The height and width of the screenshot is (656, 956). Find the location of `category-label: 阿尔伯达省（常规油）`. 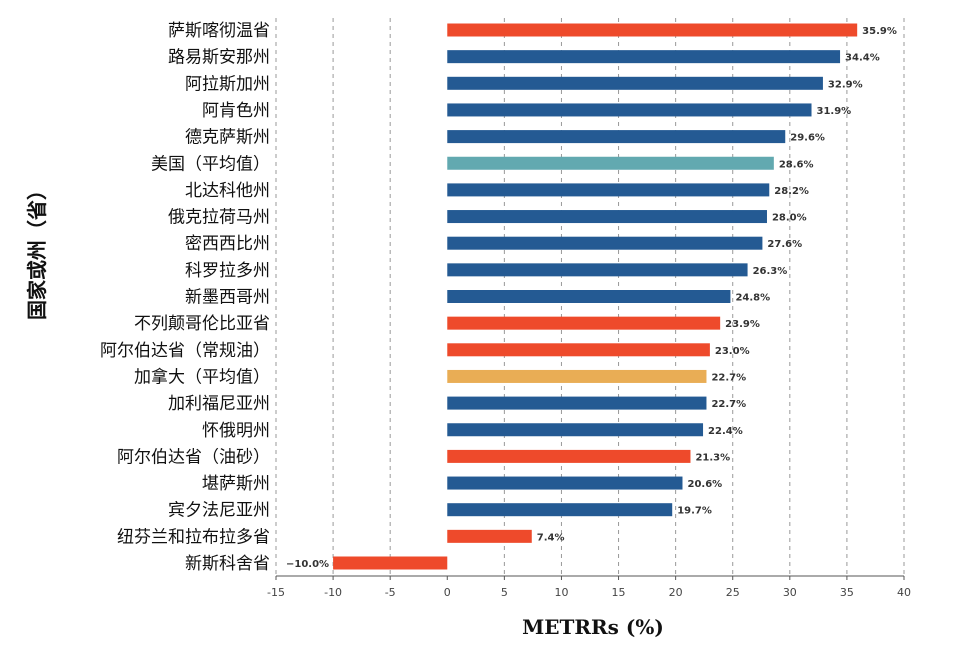

category-label: 阿尔伯达省（常规油） is located at coordinates (185, 351).